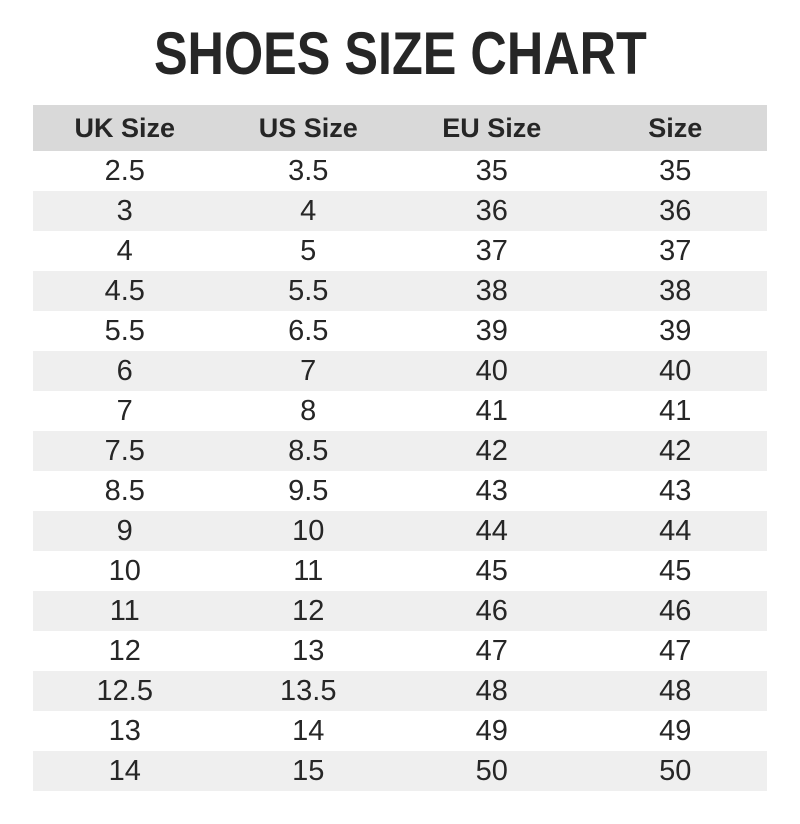 The width and height of the screenshot is (800, 824). I want to click on table-row: 9 10 44 44, so click(400, 531).